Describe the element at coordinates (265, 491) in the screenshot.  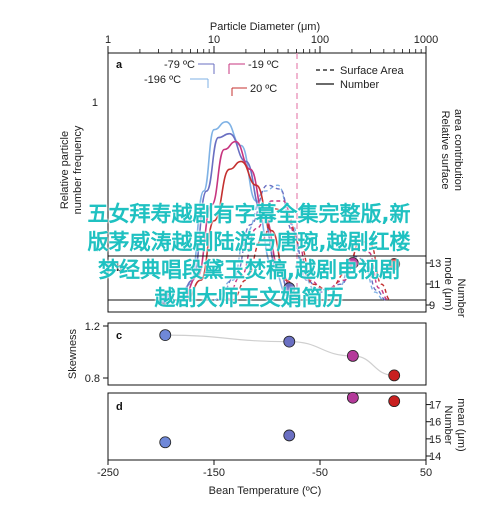
I see `x-axis-title: Bean Temperature (ºC)` at that location.